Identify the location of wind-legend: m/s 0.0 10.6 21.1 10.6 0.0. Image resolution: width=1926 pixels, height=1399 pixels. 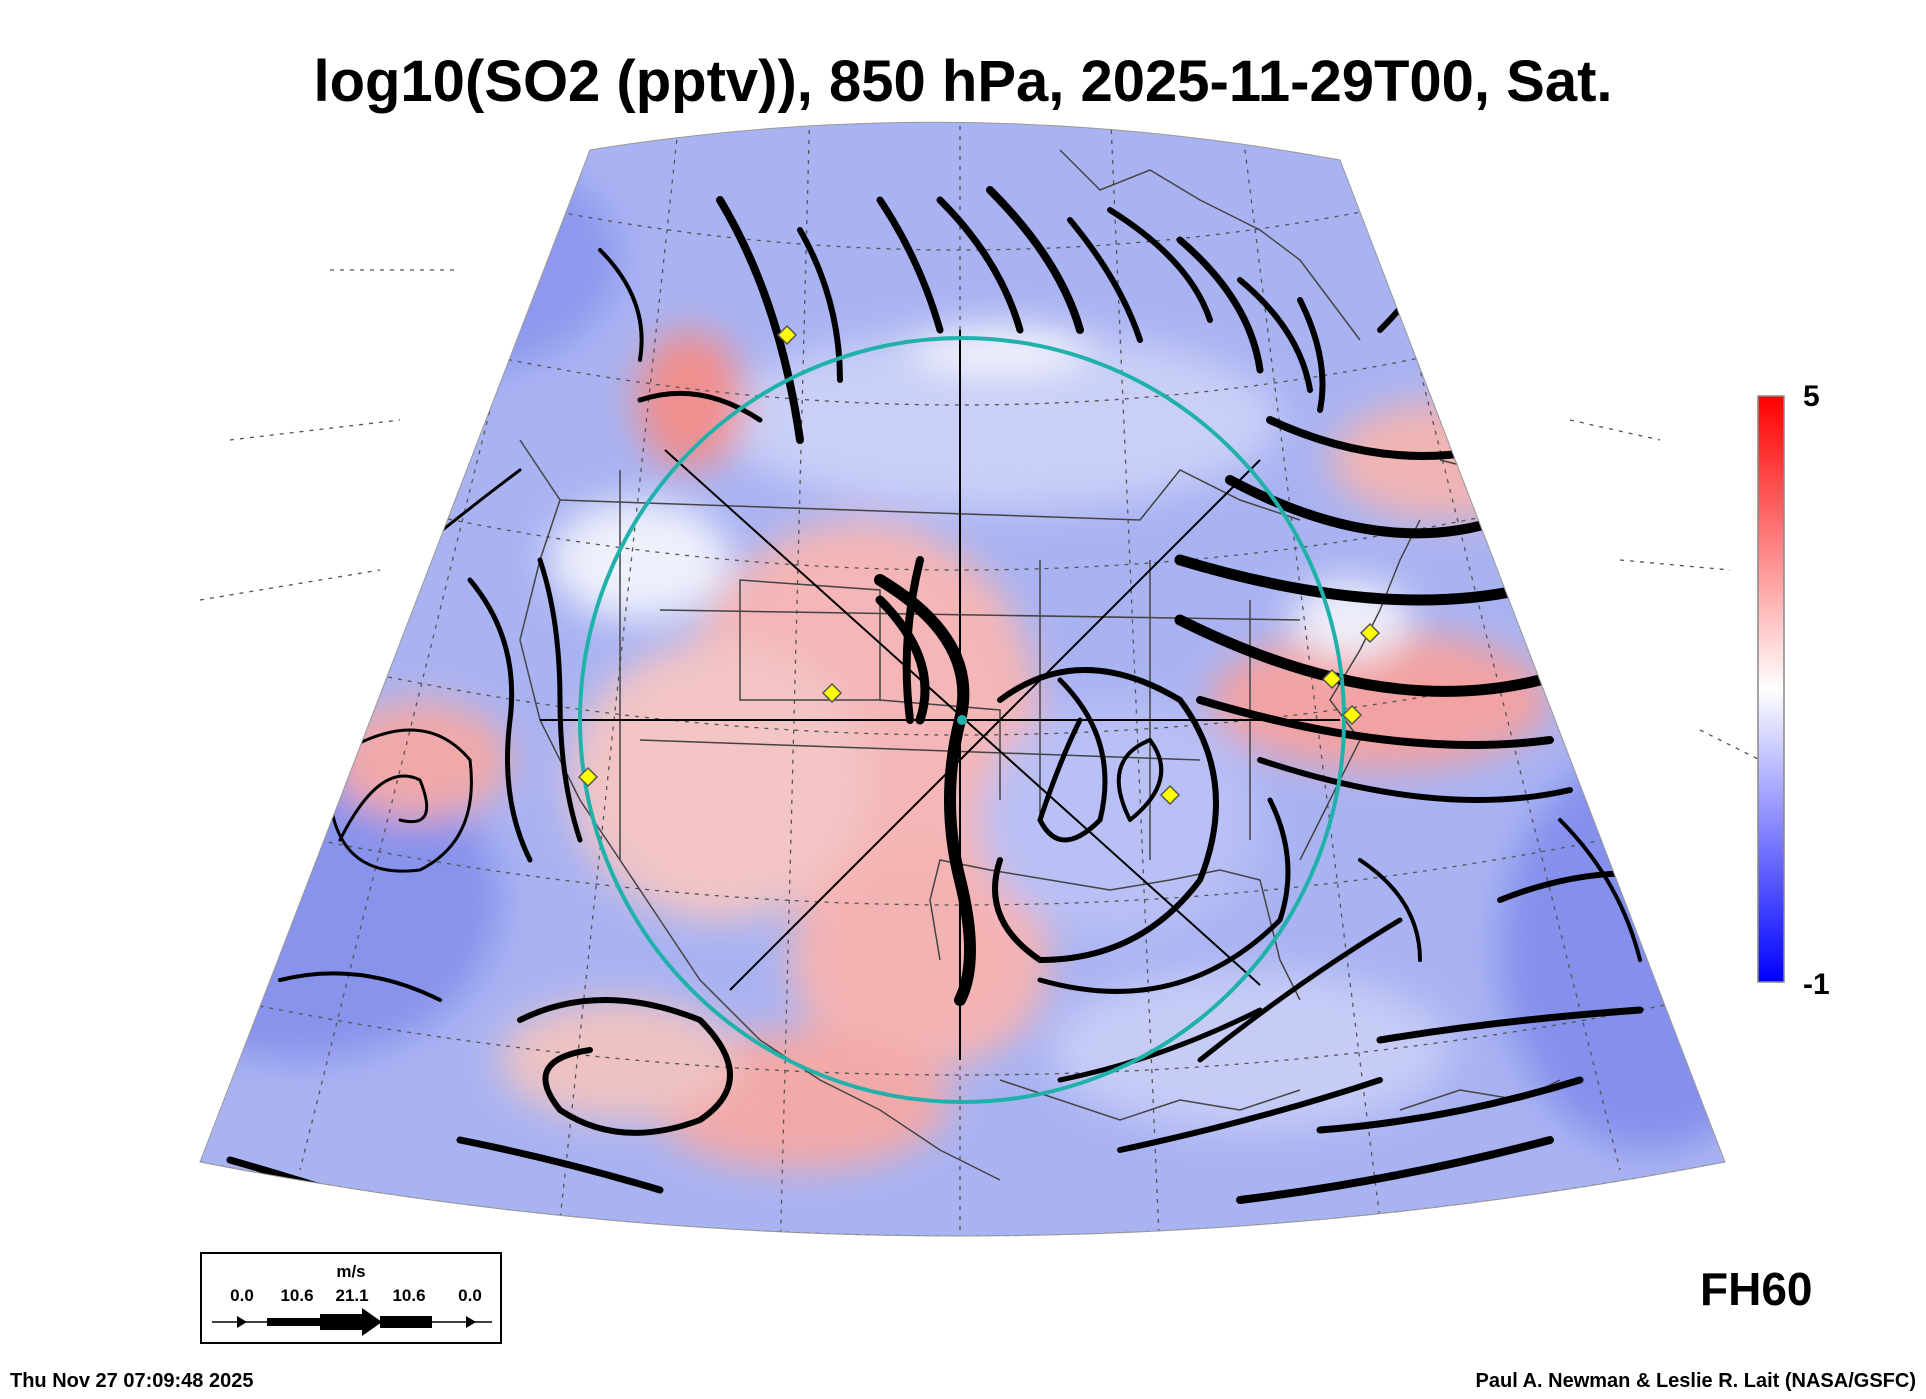
(351, 1298).